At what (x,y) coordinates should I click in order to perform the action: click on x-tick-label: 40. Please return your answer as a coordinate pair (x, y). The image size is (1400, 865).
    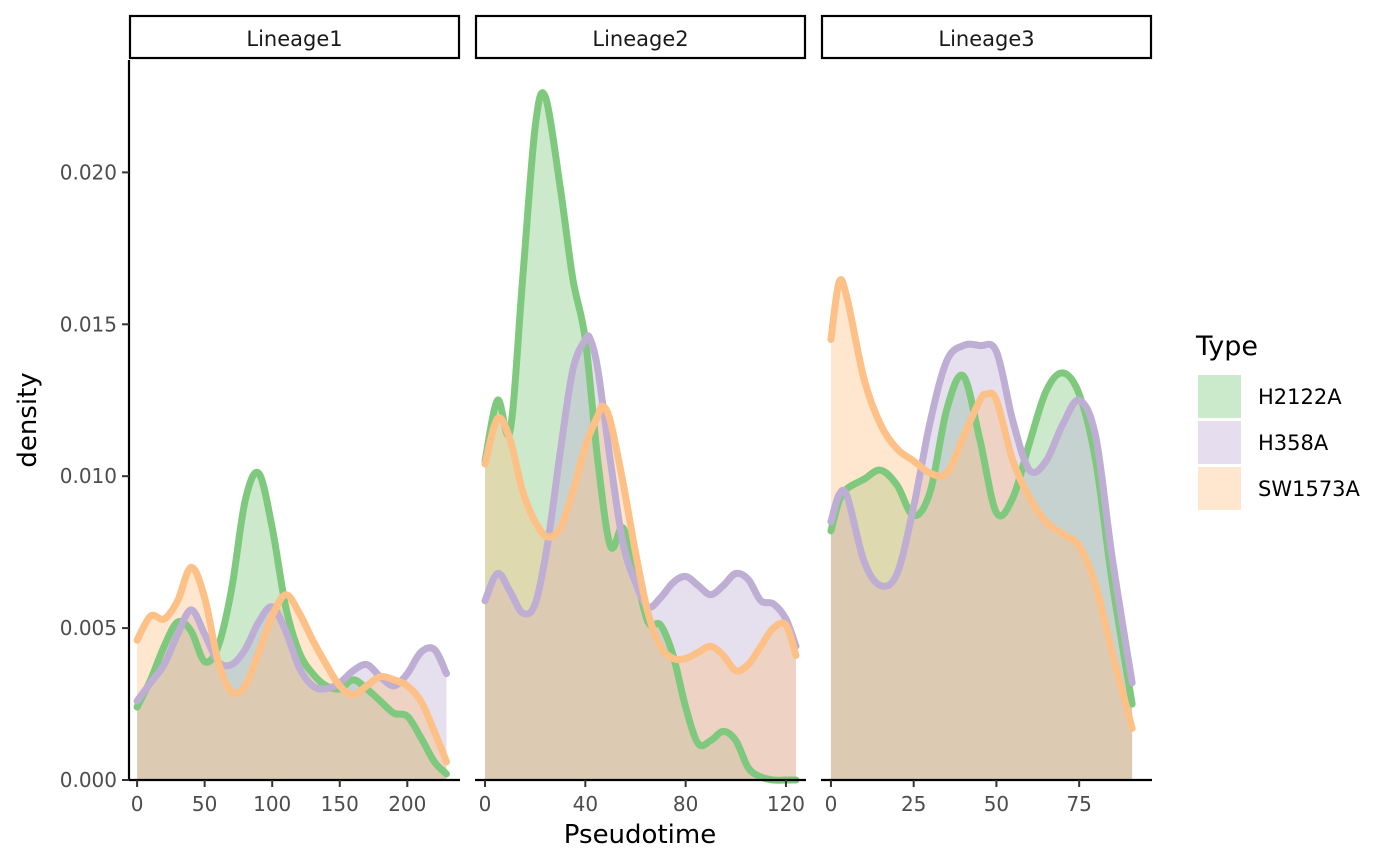
    Looking at the image, I should click on (585, 804).